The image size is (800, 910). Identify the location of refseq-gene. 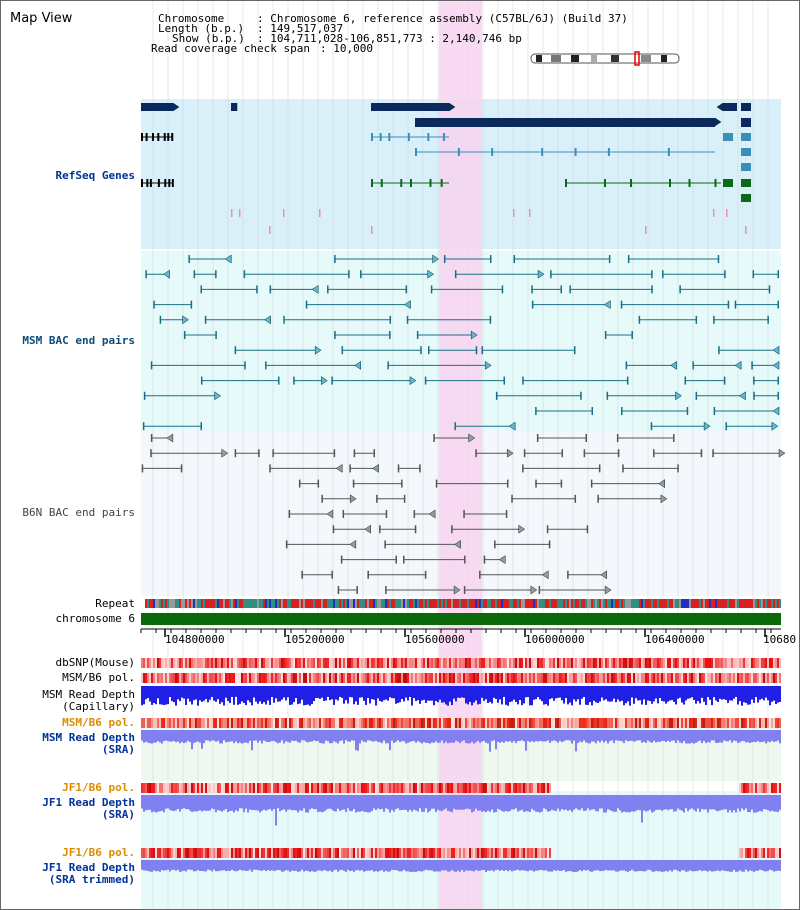
(157, 107).